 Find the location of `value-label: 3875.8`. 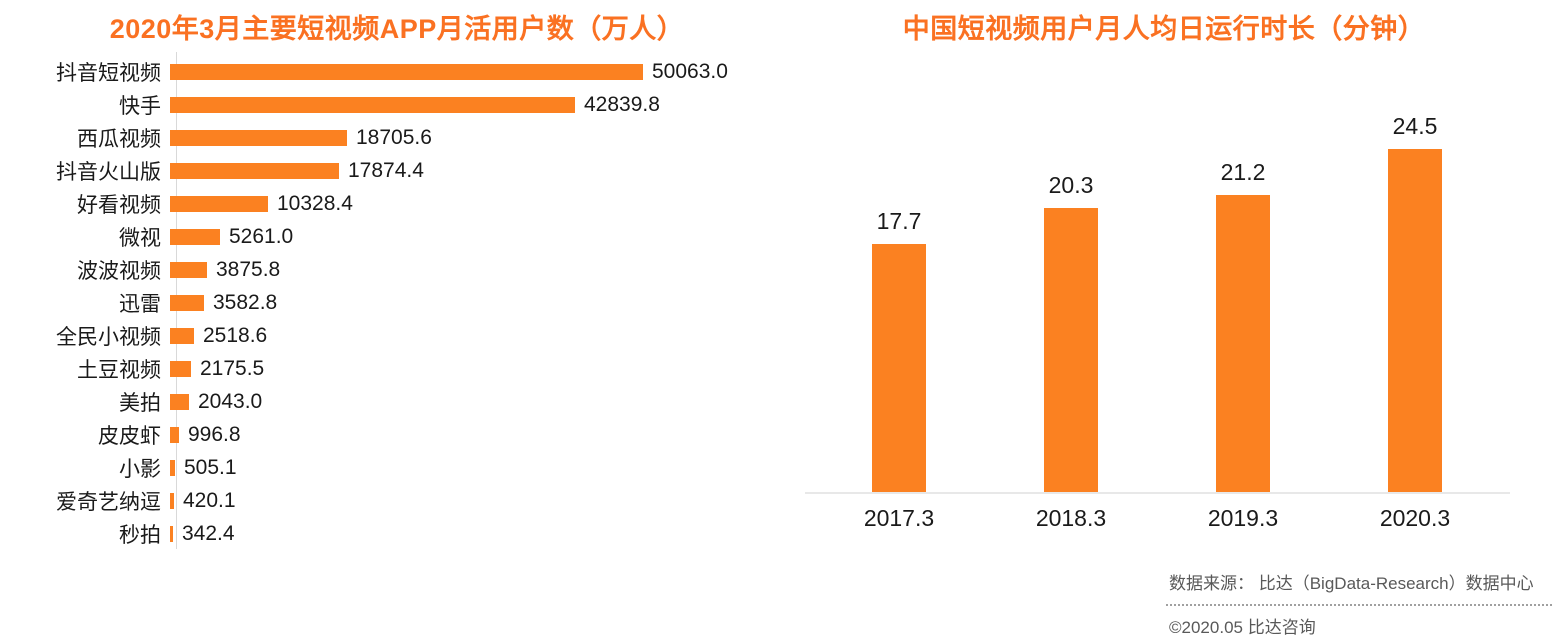

value-label: 3875.8 is located at coordinates (248, 269).